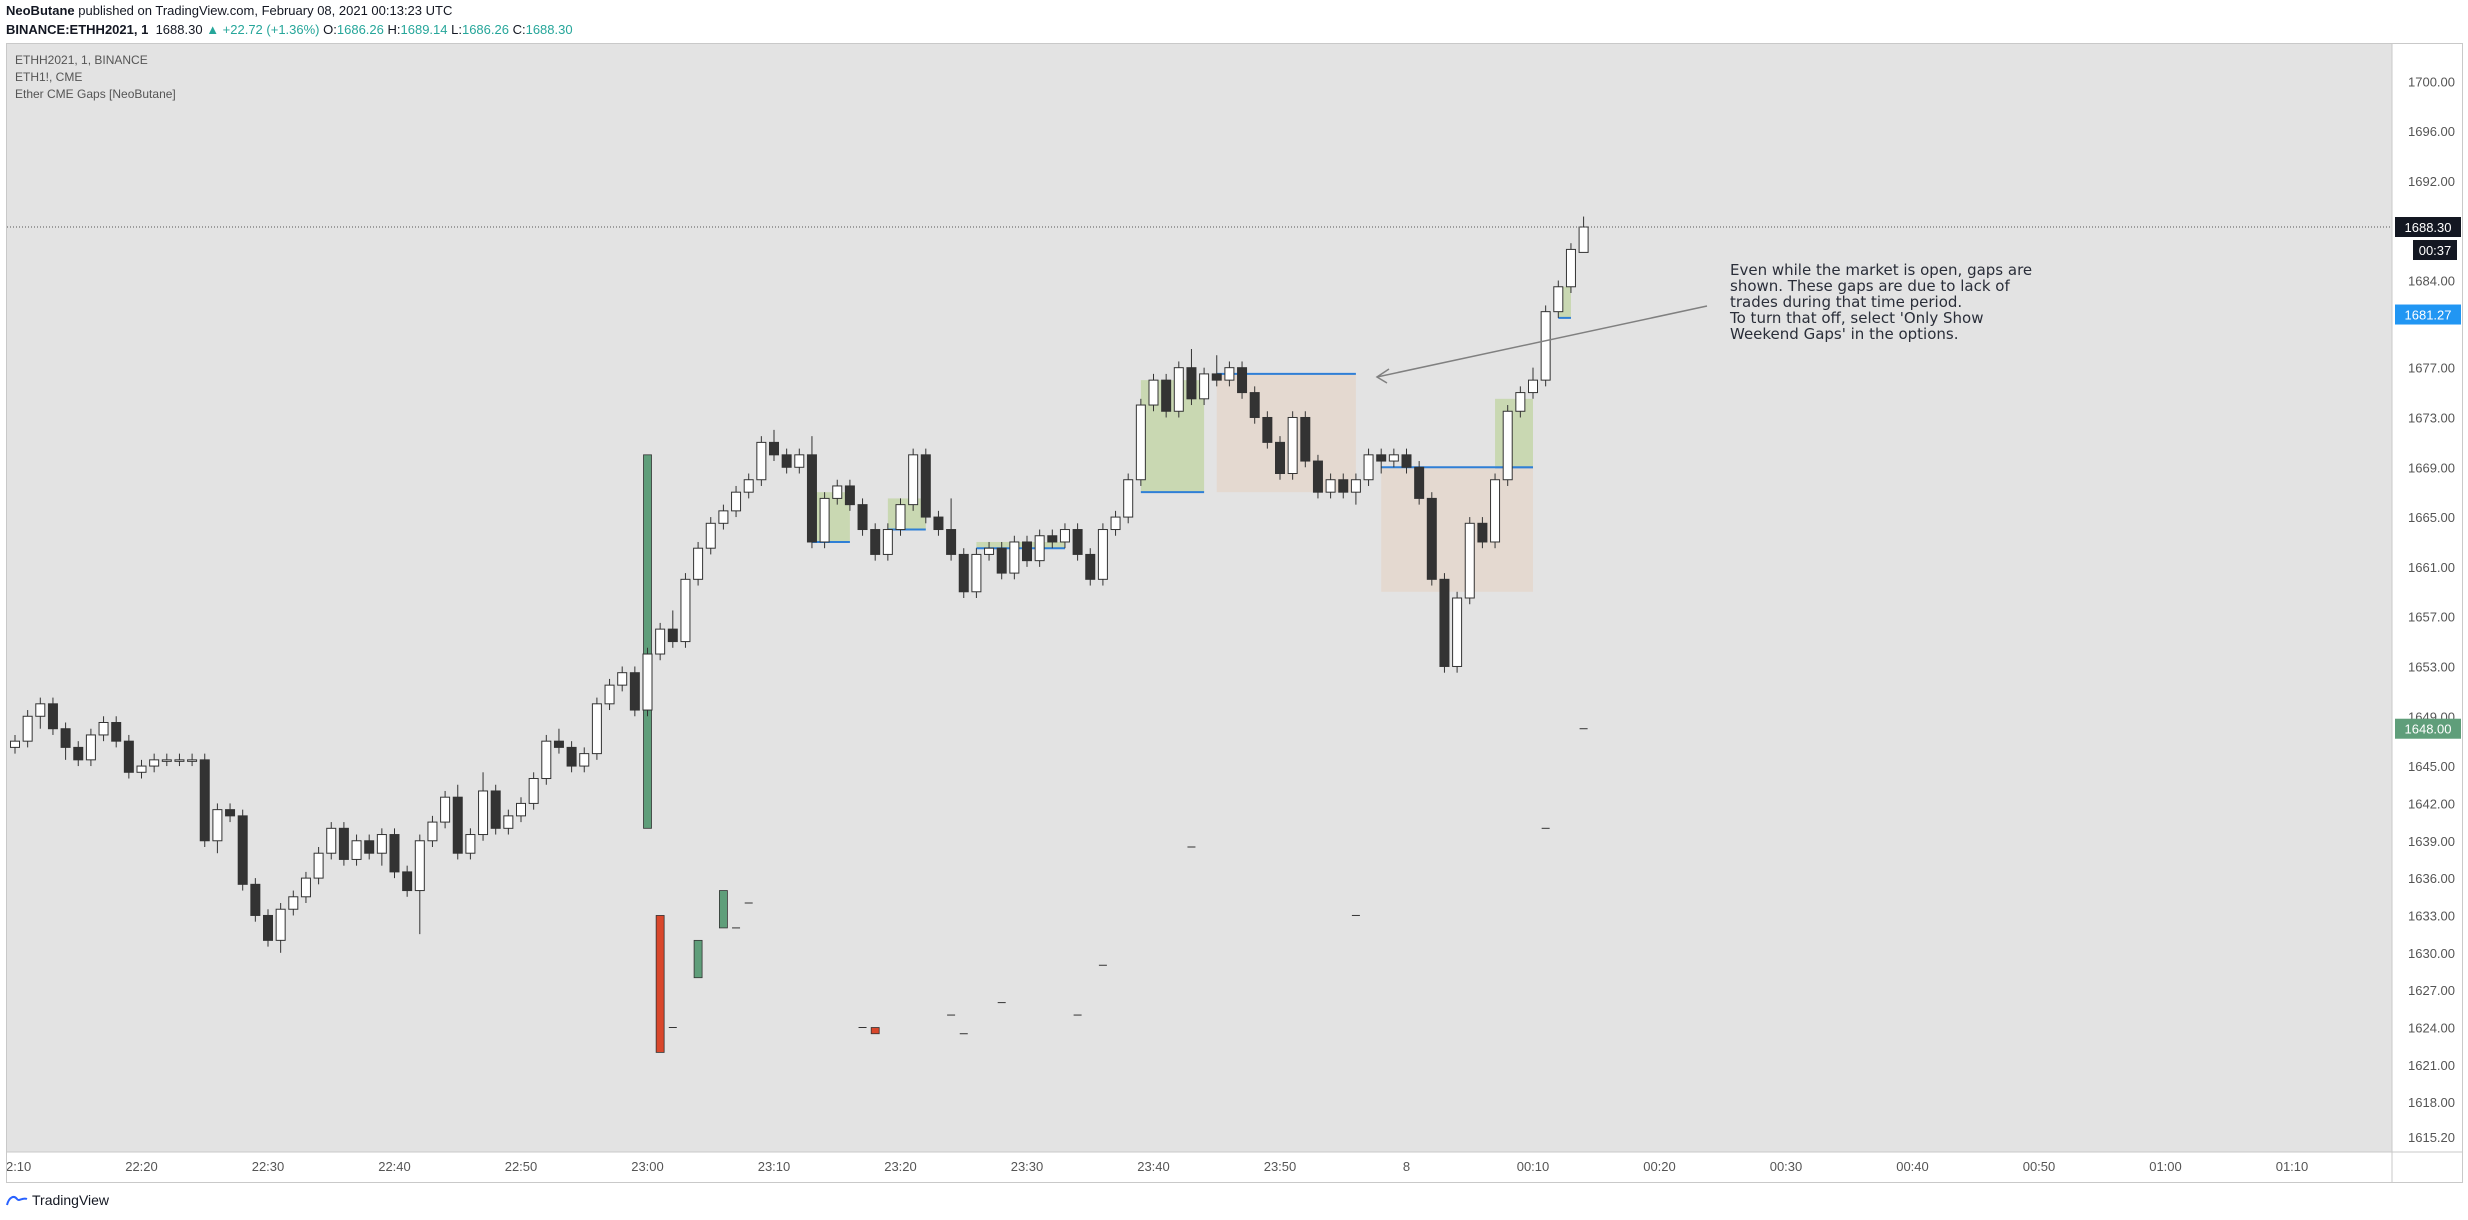  What do you see at coordinates (1870, 286) in the screenshot?
I see `annotation-line-2: shown. These gaps are due to lack of` at bounding box center [1870, 286].